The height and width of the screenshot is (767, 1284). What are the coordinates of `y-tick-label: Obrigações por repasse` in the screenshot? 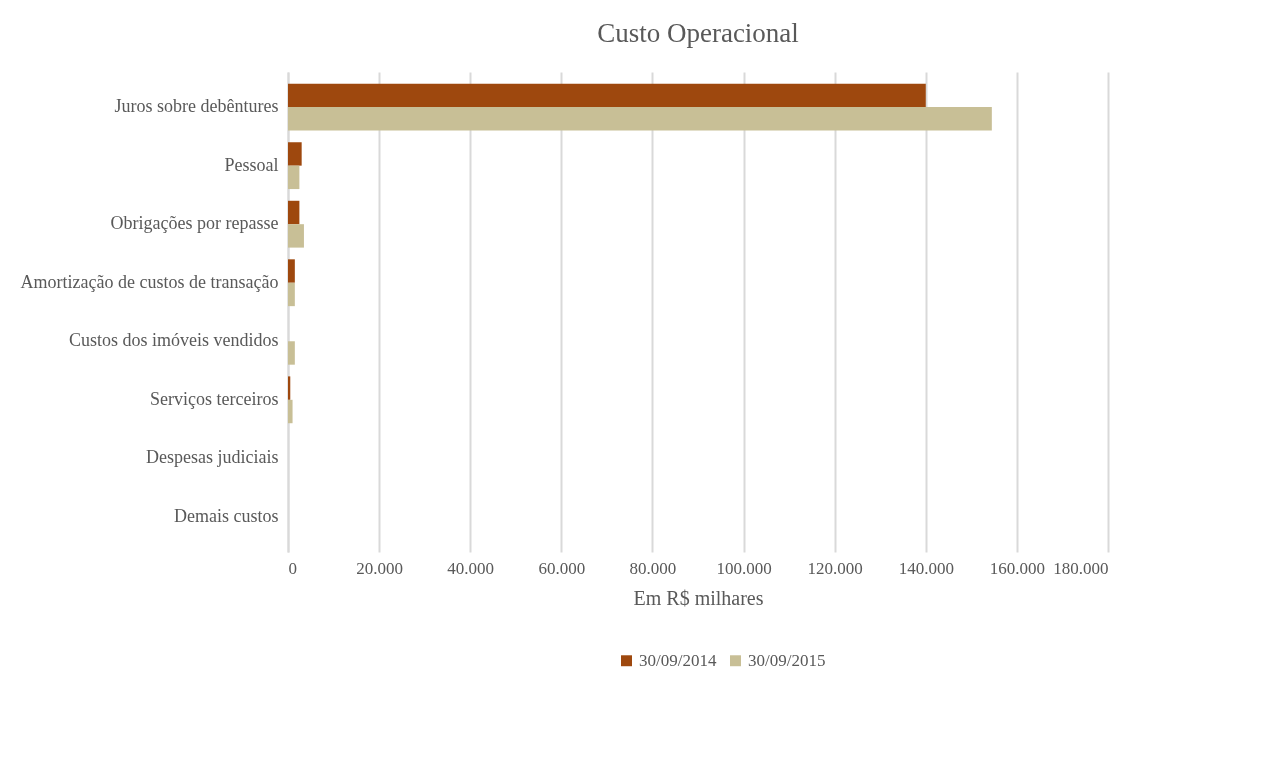 It's located at (194, 223).